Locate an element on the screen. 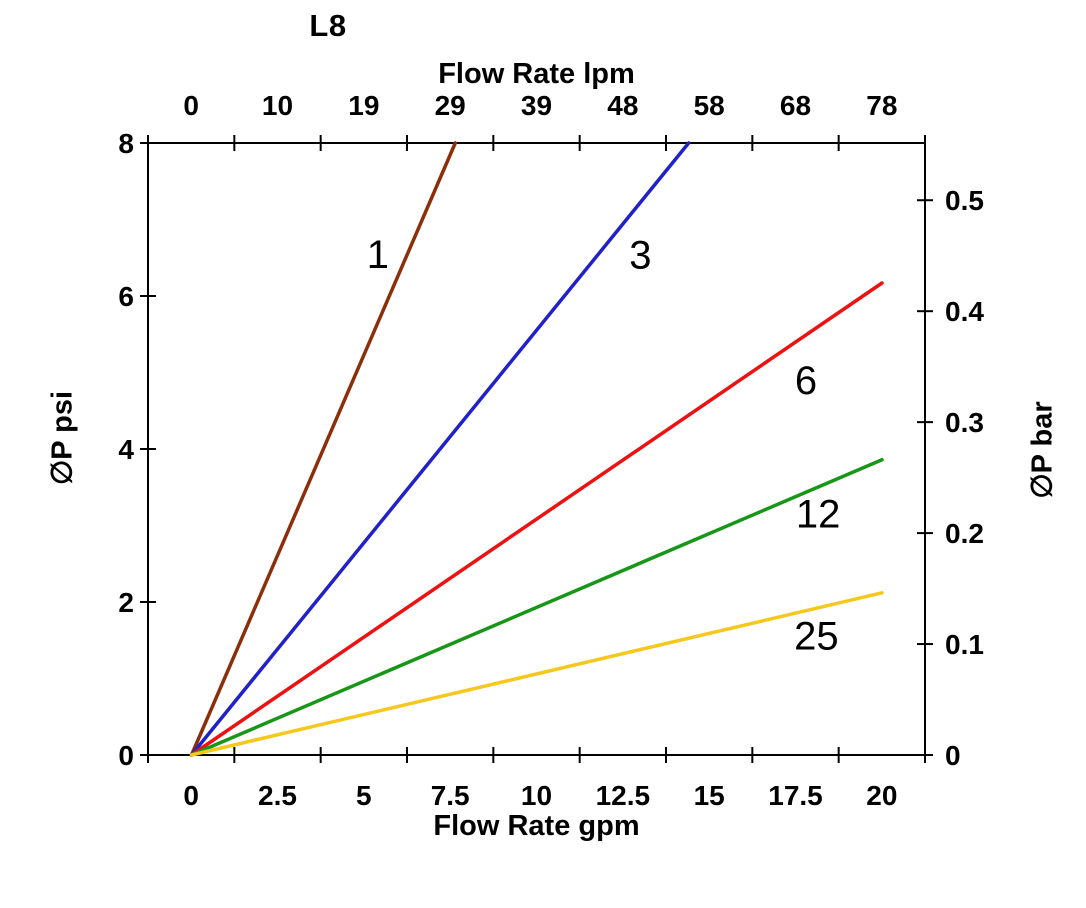  left-tick-label: 4 is located at coordinates (126, 449).